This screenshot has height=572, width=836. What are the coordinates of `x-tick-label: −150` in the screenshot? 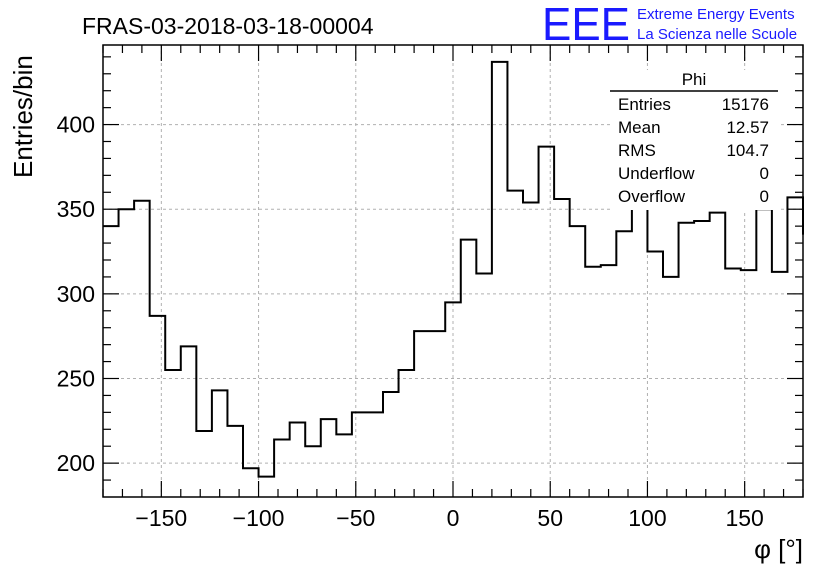 It's located at (161, 518).